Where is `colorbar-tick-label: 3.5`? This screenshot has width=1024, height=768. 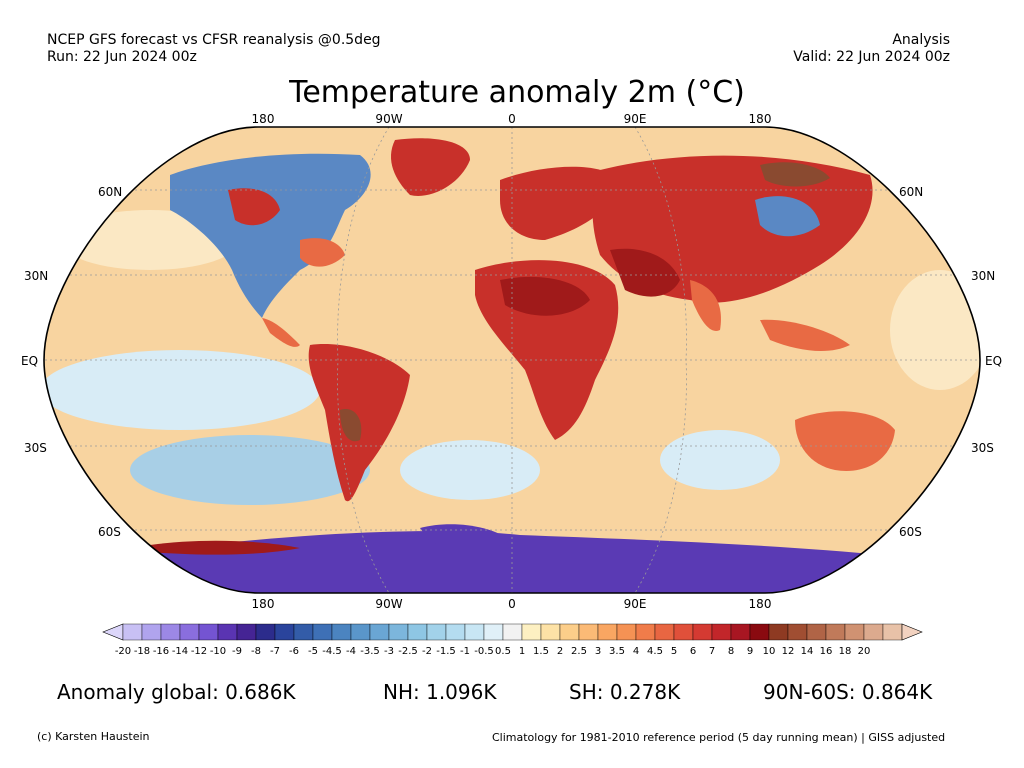
colorbar-tick-label: 3.5 is located at coordinates (617, 651).